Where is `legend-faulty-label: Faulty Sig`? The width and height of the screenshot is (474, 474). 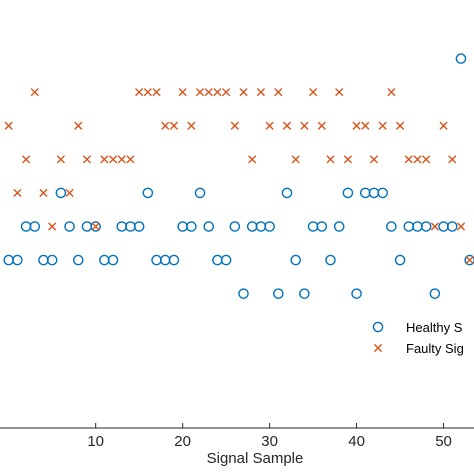 legend-faulty-label: Faulty Sig is located at coordinates (435, 348).